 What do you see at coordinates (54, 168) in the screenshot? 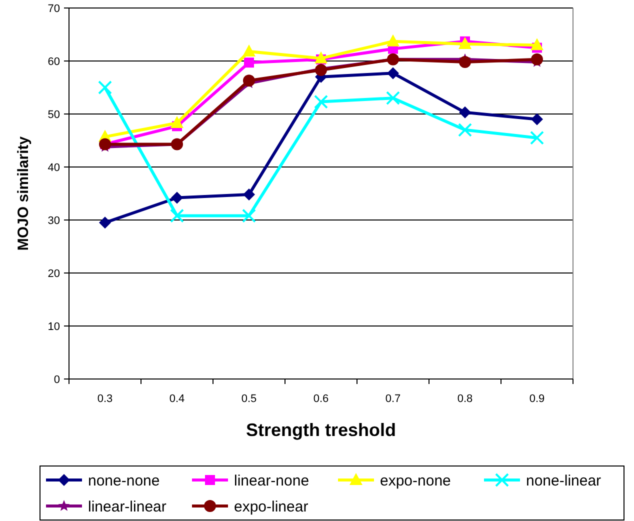
I see `y-tick-label: 40` at bounding box center [54, 168].